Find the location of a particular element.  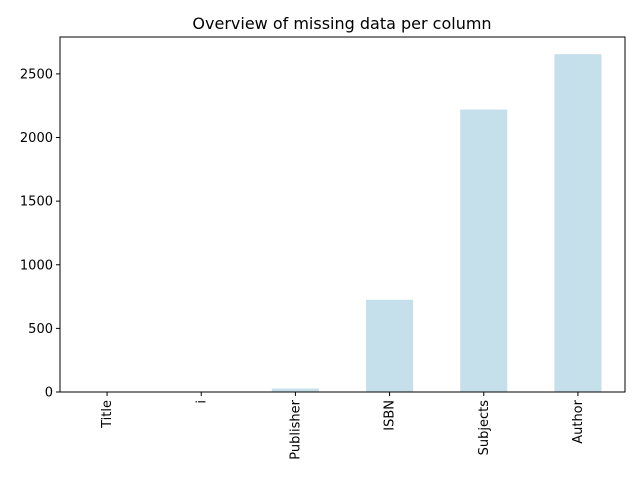

x-tick-label: i is located at coordinates (201, 402).